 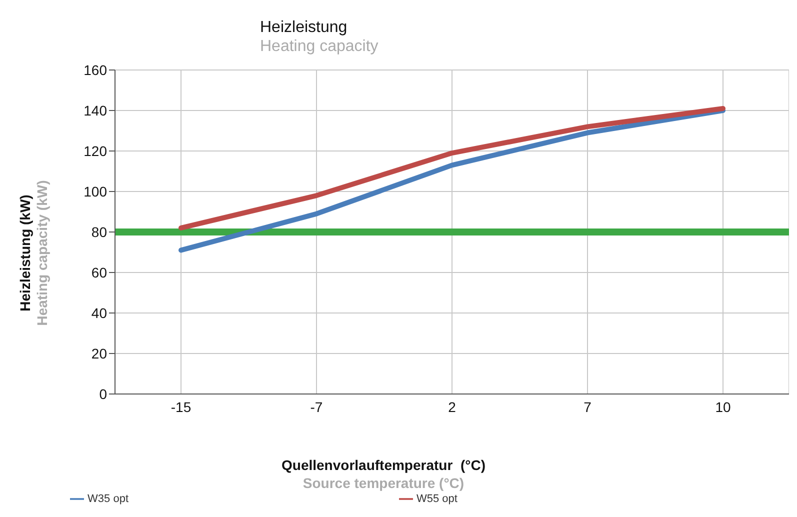 I want to click on x-tick-label: -7, so click(x=316, y=406).